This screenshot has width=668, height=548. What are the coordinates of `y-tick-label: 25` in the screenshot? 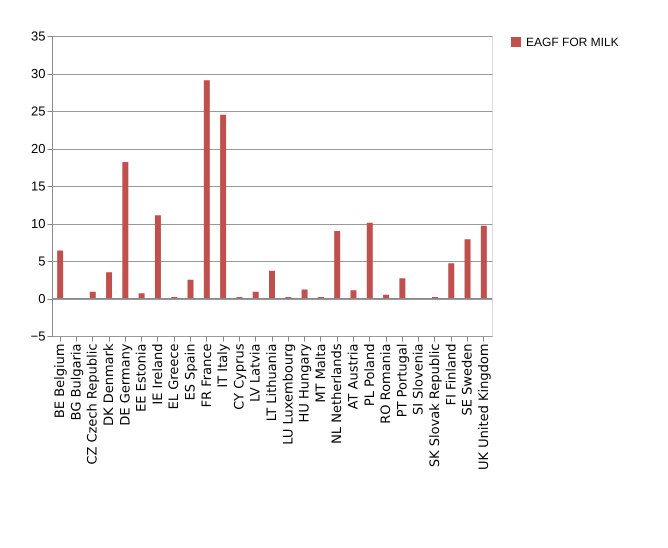 It's located at (38, 111).